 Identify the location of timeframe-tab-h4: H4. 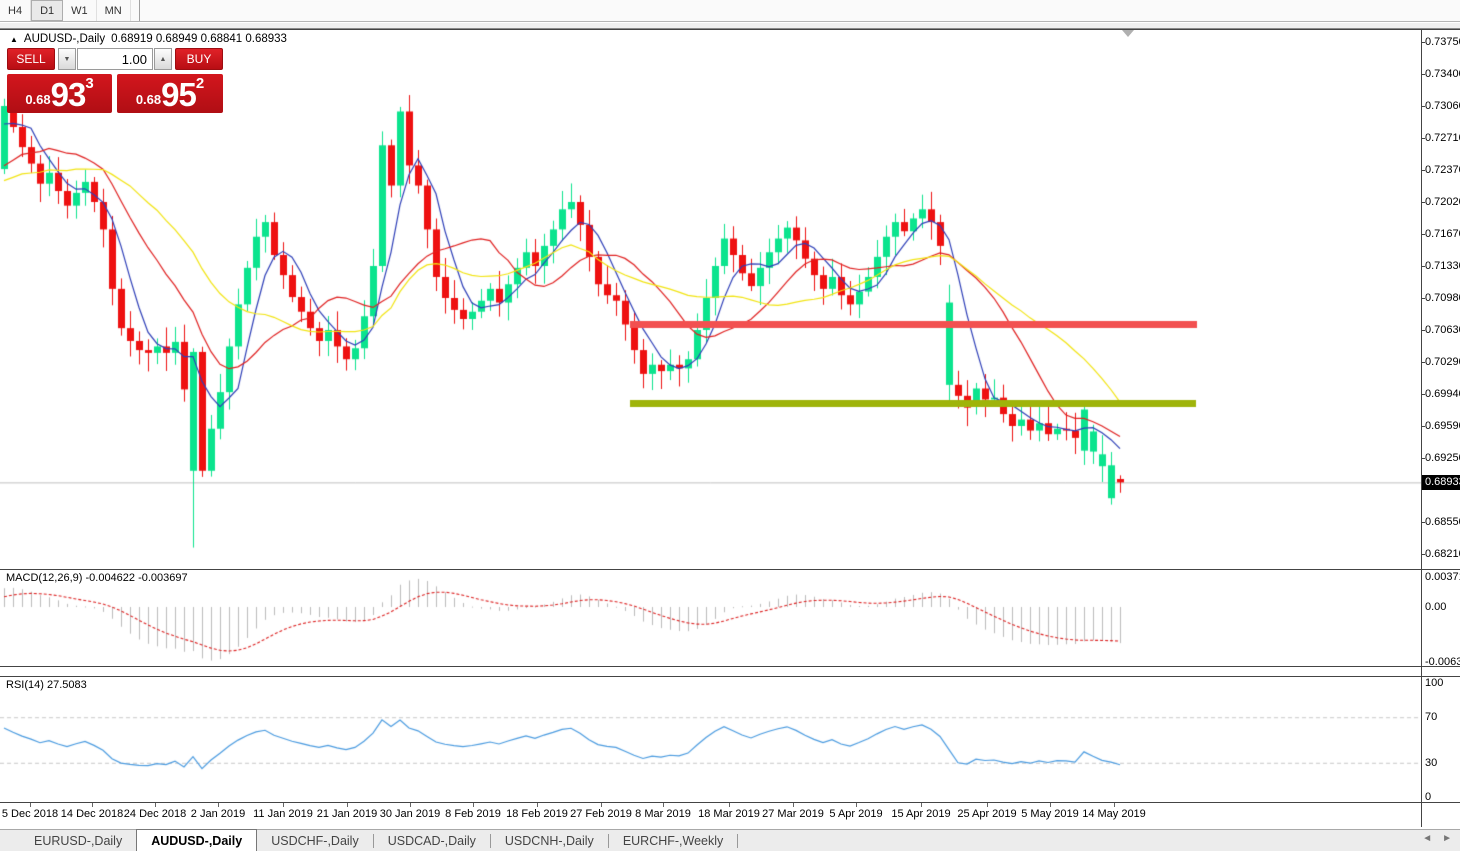
(16, 10).